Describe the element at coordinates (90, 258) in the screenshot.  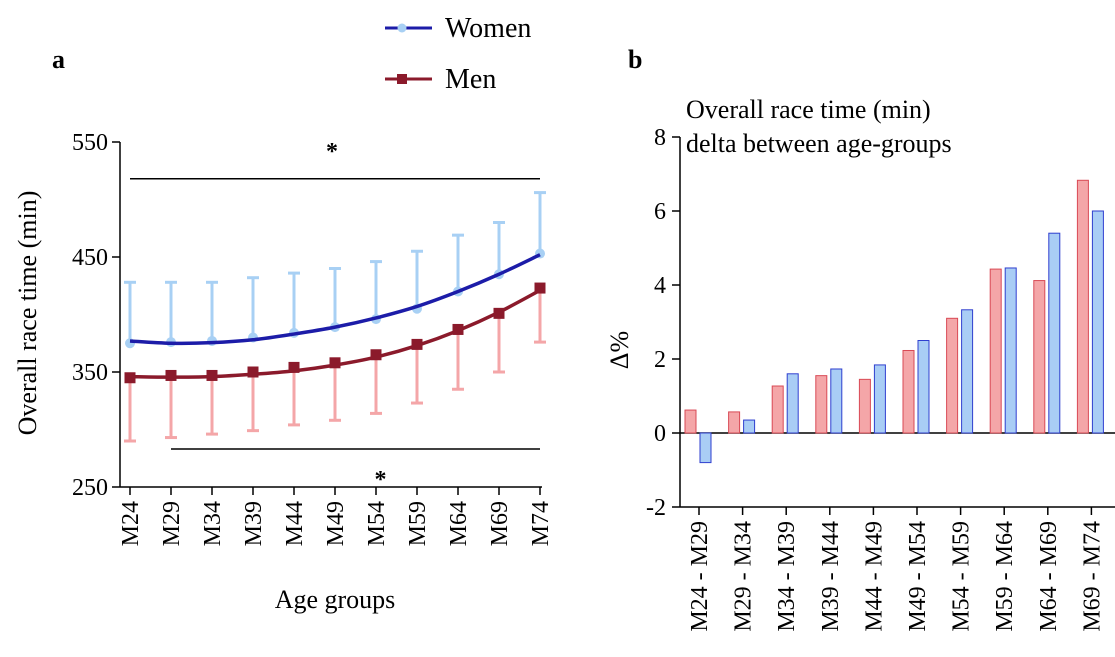
I see `panel-a-y-tick-label: 450` at that location.